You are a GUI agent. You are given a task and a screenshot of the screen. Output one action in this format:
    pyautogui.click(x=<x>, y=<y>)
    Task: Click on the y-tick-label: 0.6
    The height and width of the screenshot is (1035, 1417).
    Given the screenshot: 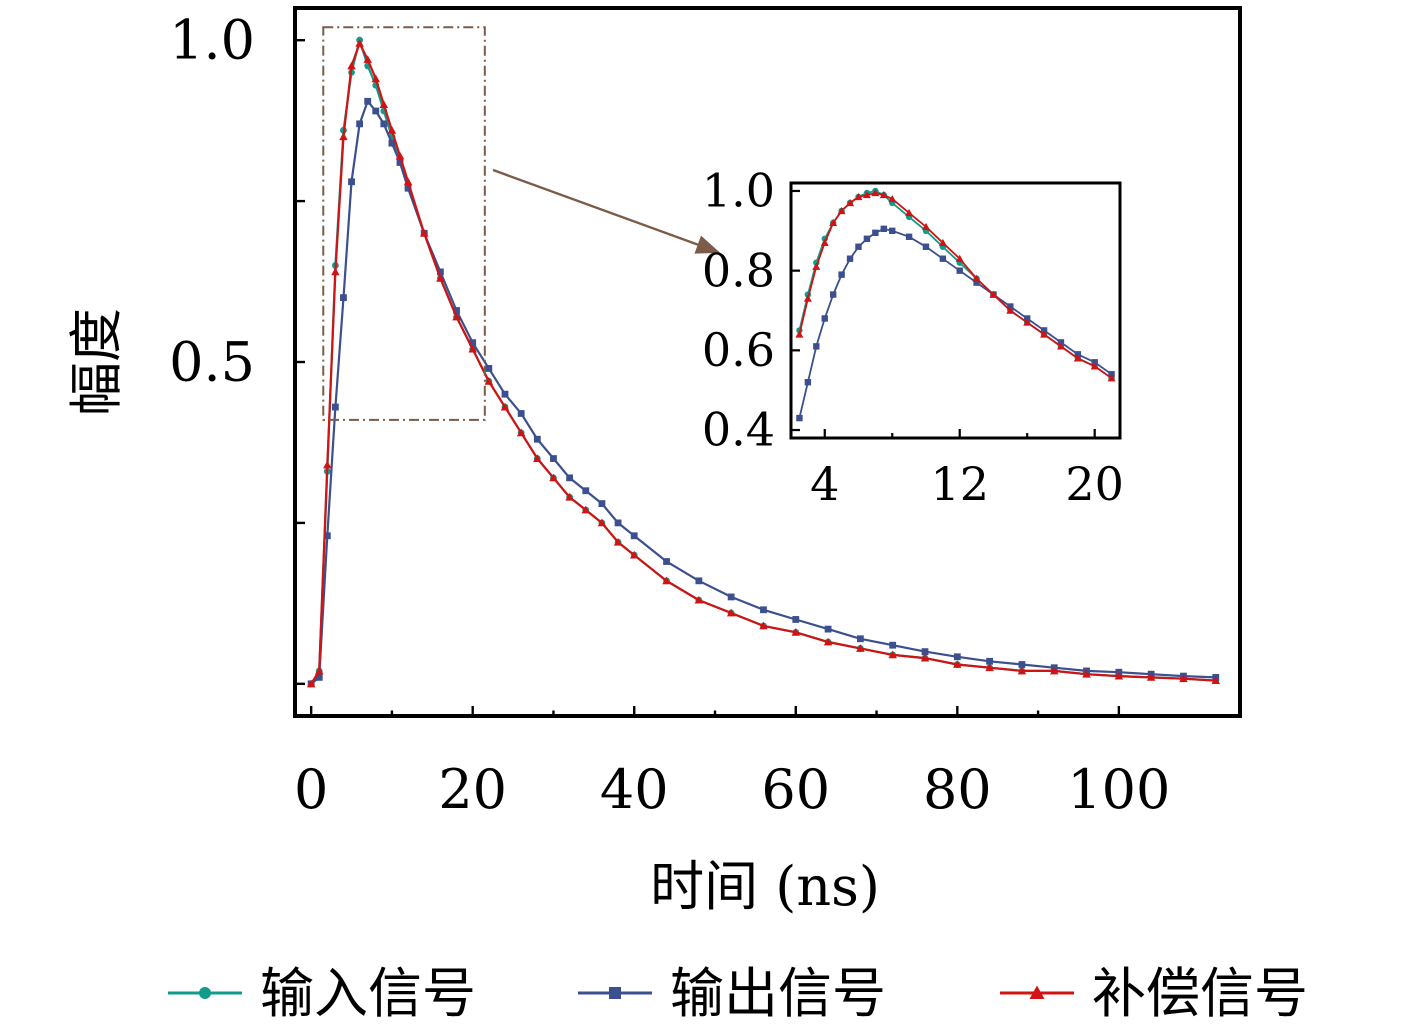 What is the action you would take?
    pyautogui.click(x=738, y=350)
    